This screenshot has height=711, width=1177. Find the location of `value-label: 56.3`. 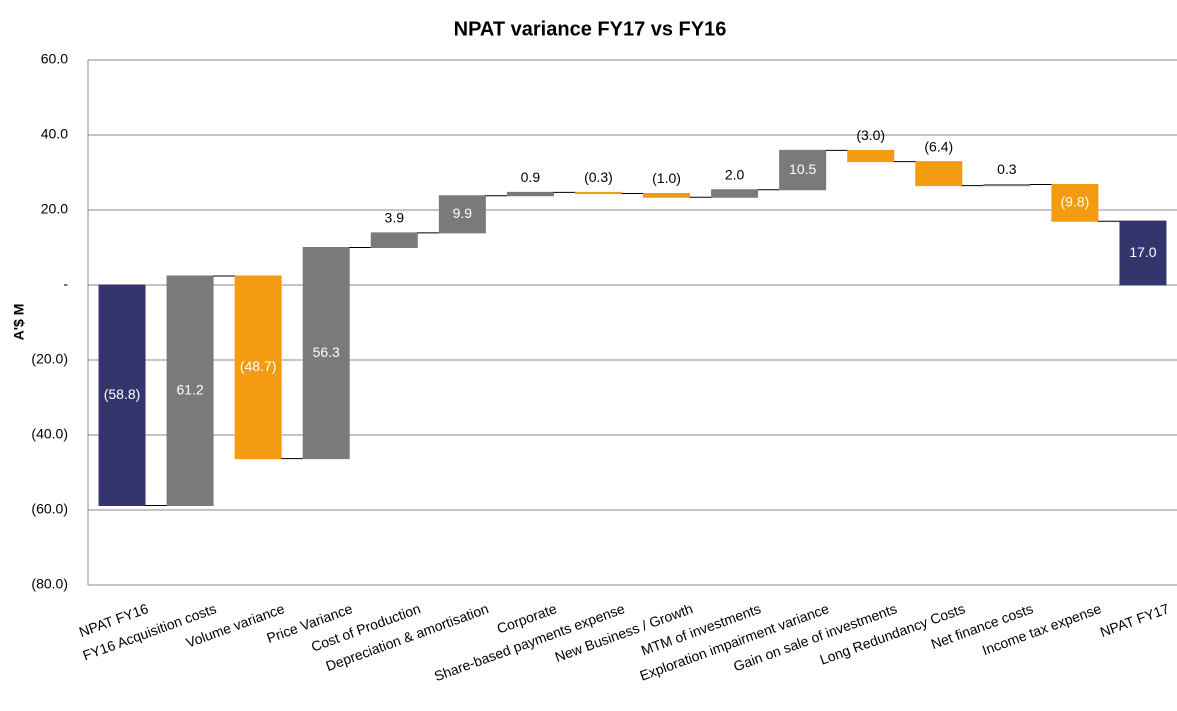

value-label: 56.3 is located at coordinates (326, 352).